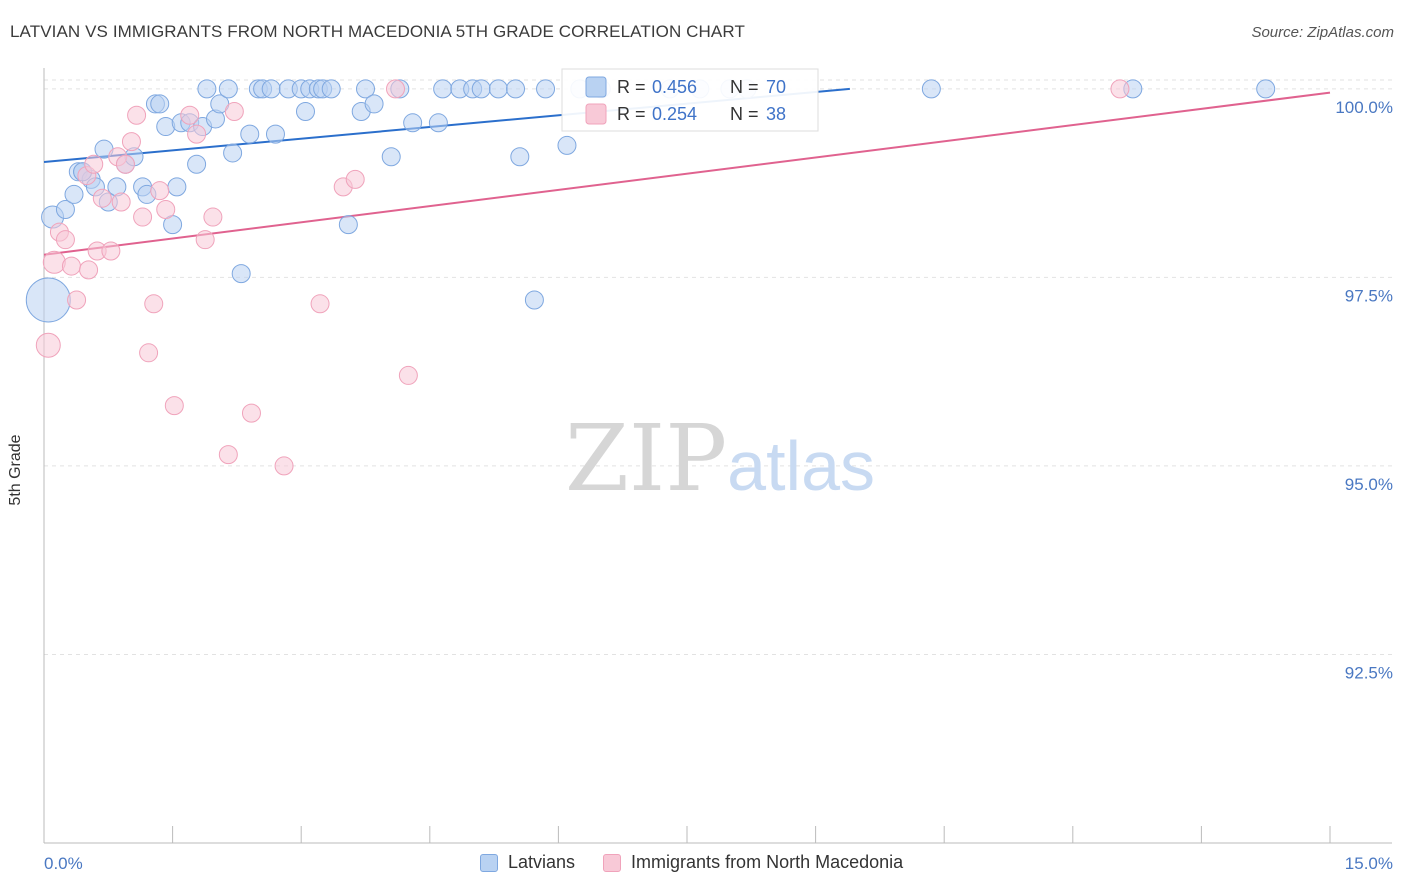  Describe the element at coordinates (63, 863) in the screenshot. I see `x-tick-label-min: 0.0%` at that location.